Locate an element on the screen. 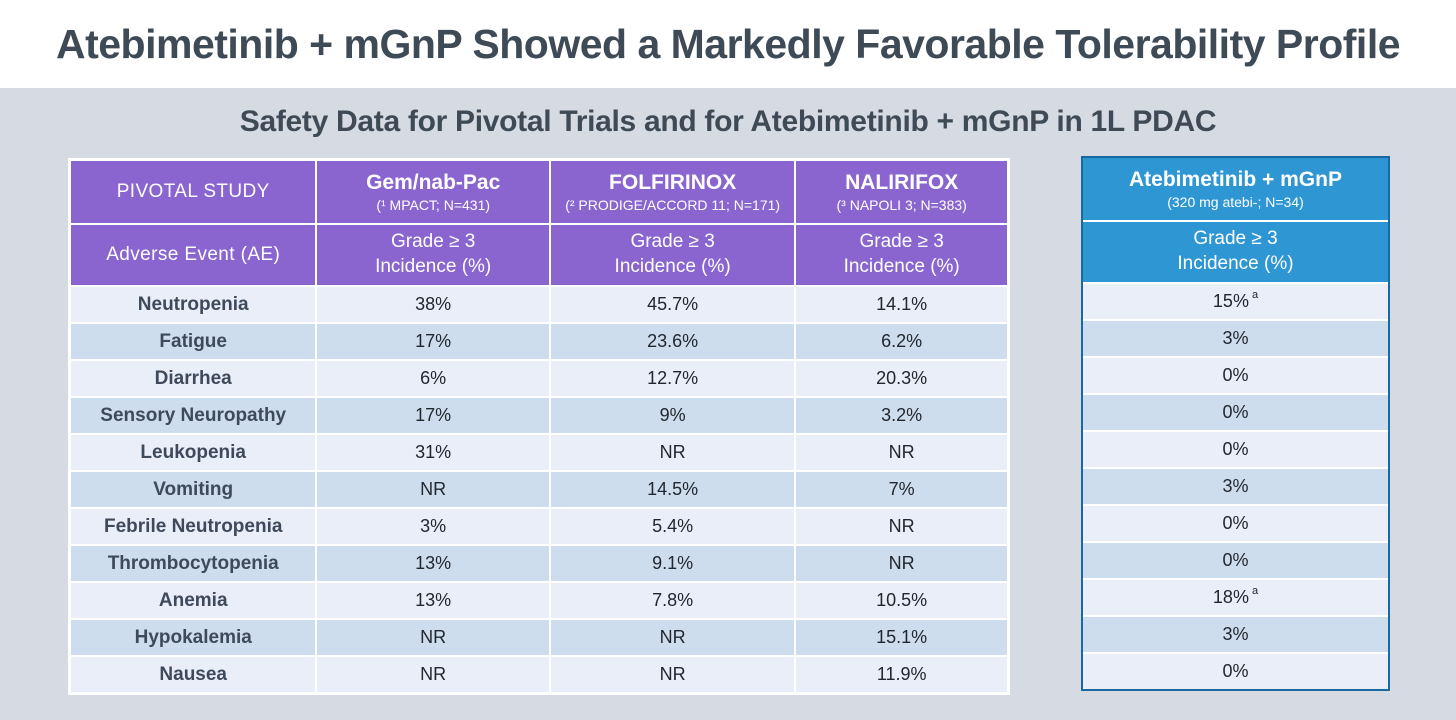  ae-value-cell: 14.1% is located at coordinates (901, 304).